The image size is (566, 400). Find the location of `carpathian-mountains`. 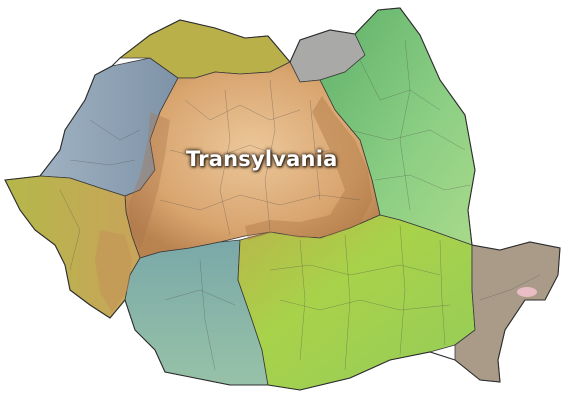

carpathian-mountains is located at coordinates (308, 168).